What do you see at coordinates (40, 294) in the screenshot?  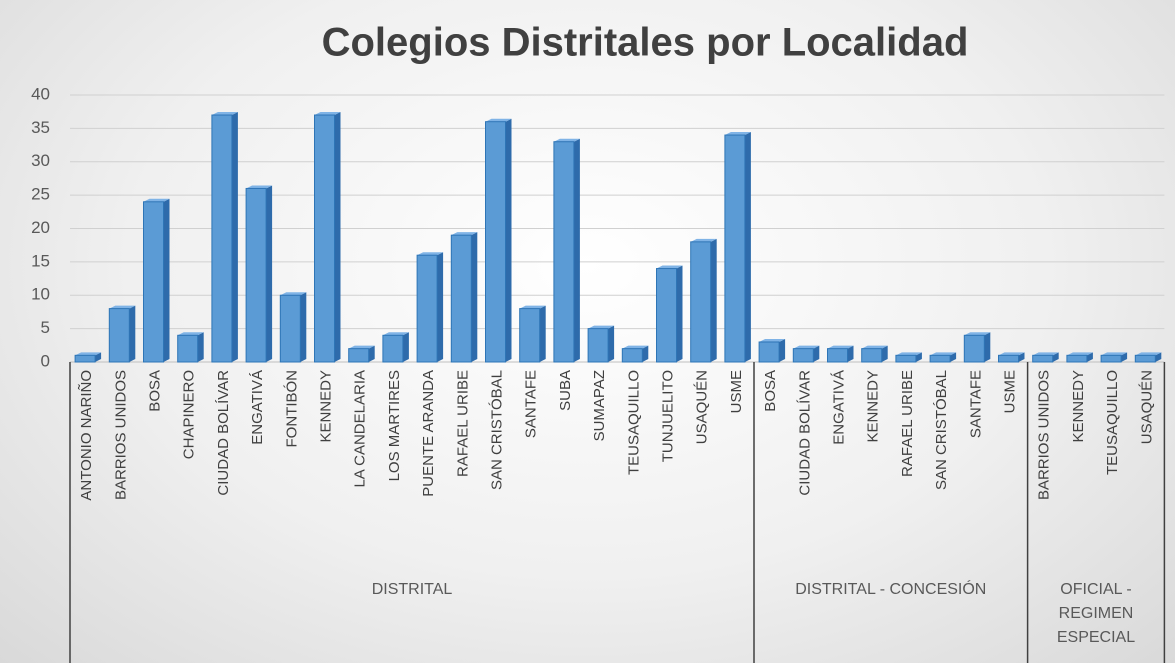 I see `y-tick-label: 10` at bounding box center [40, 294].